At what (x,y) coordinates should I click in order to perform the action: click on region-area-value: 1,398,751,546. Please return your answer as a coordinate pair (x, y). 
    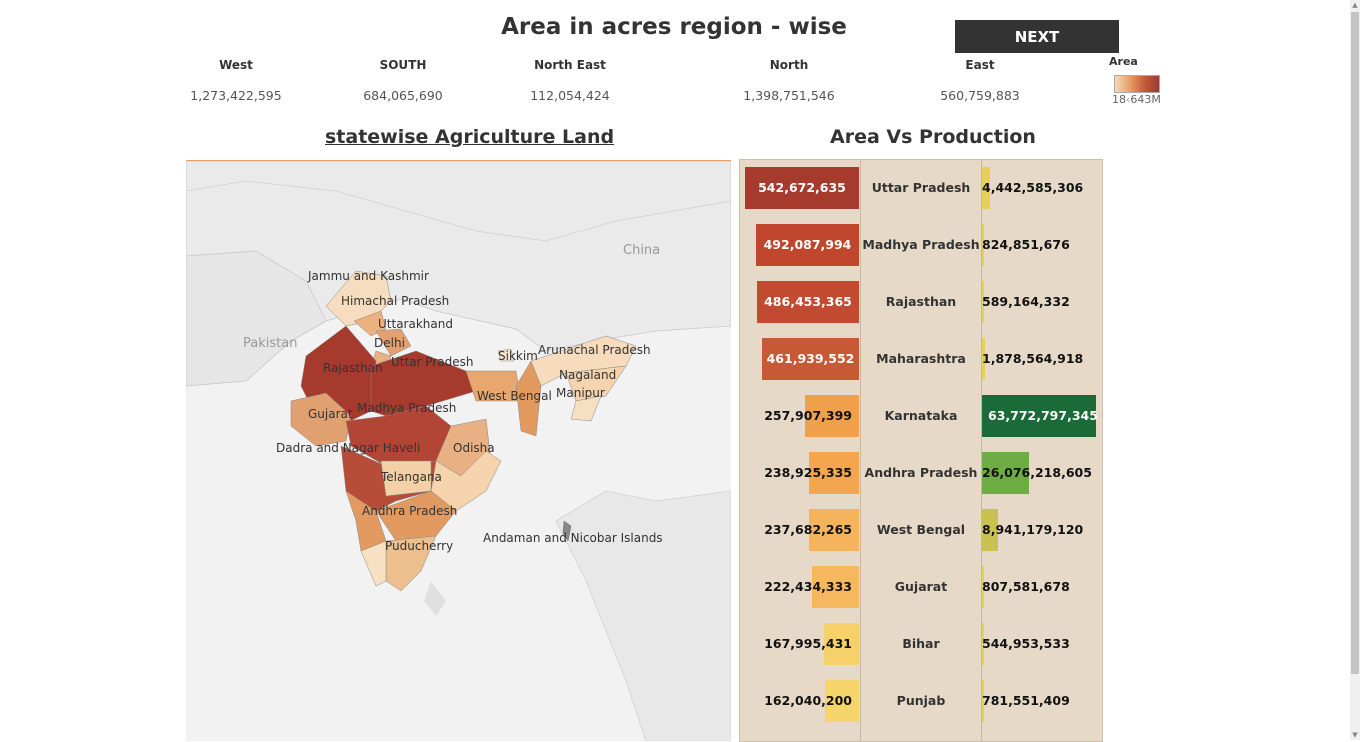
    Looking at the image, I should click on (789, 95).